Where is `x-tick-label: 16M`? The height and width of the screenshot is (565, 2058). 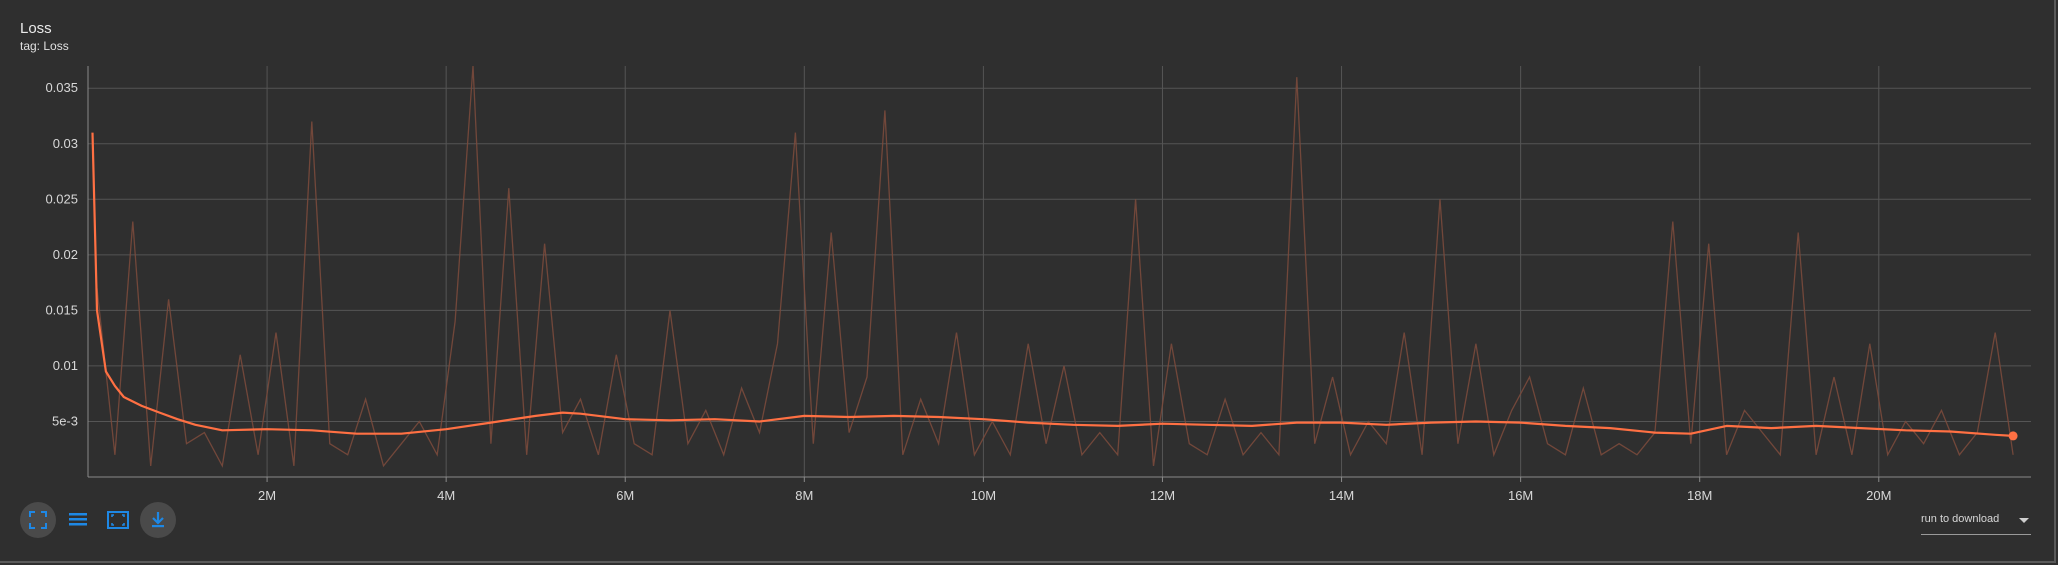
x-tick-label: 16M is located at coordinates (1520, 494).